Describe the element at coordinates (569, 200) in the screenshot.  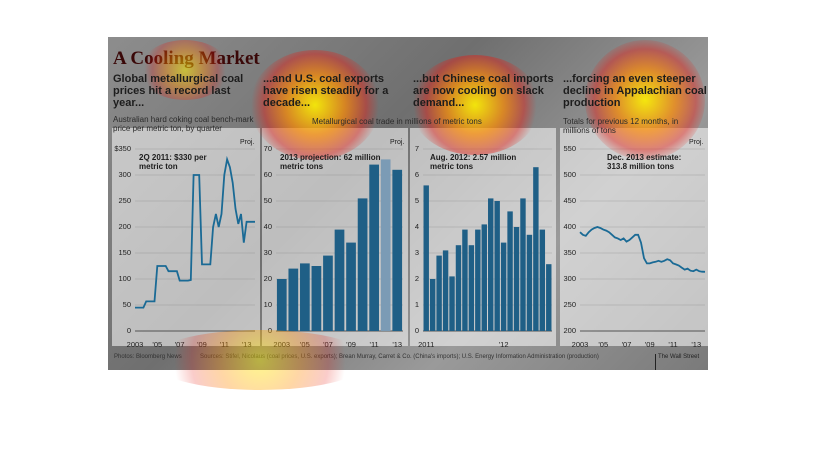
I see `y-tick-label: 450` at that location.